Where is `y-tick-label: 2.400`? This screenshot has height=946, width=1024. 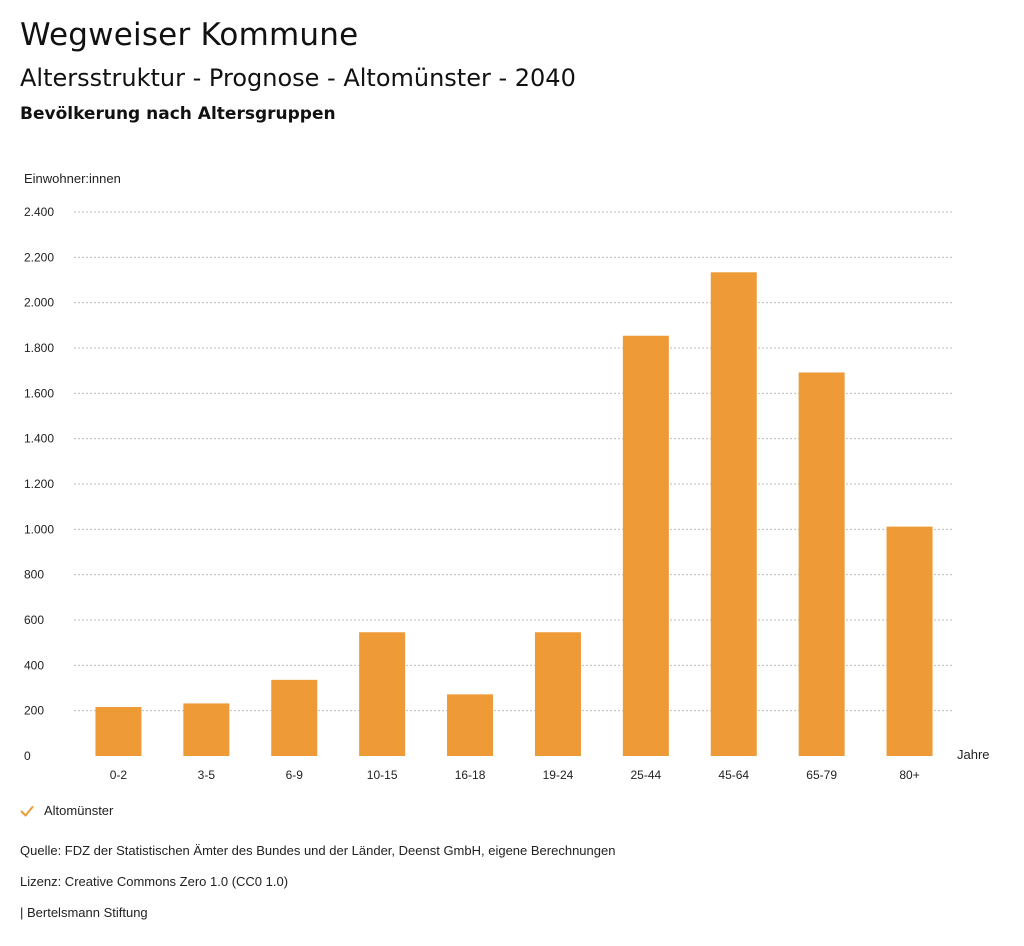
y-tick-label: 2.400 is located at coordinates (39, 212).